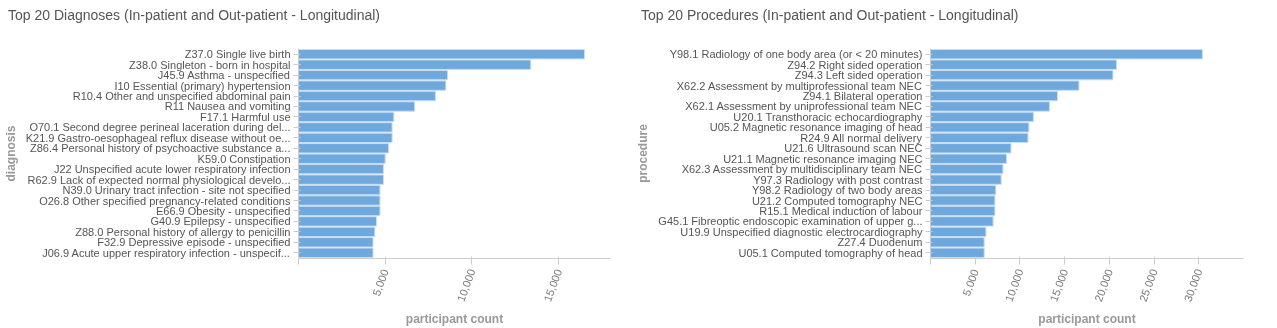 The image size is (1277, 328). Describe the element at coordinates (643, 153) in the screenshot. I see `y-axis-title: procedure` at that location.